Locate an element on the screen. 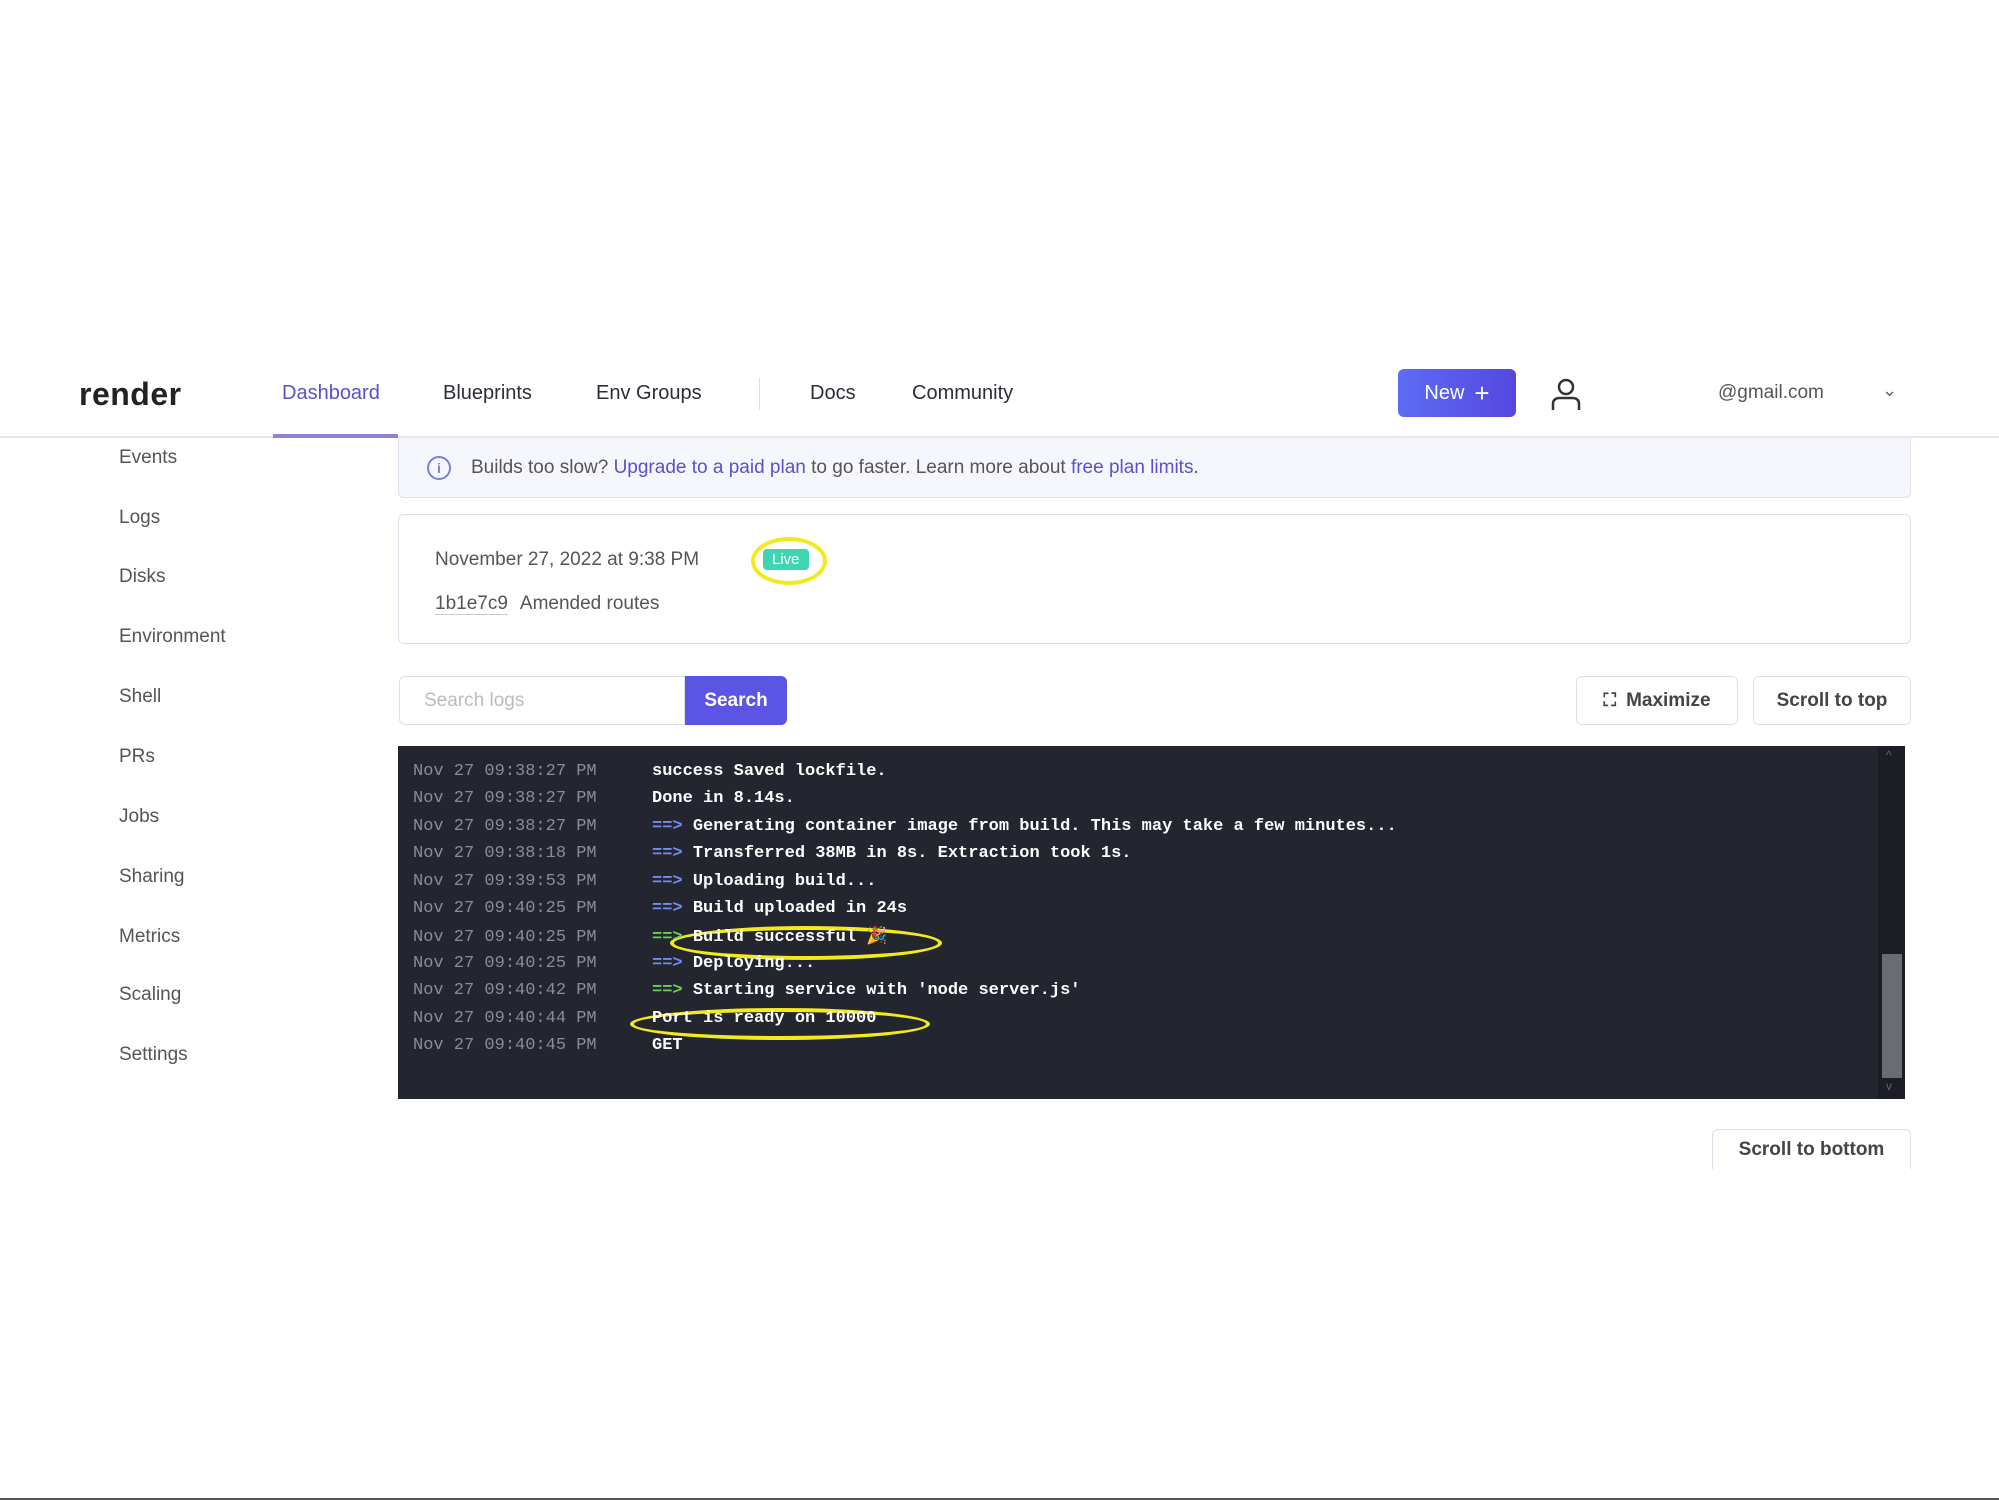 The width and height of the screenshot is (1999, 1500). maximize-label: Maximize is located at coordinates (1668, 700).